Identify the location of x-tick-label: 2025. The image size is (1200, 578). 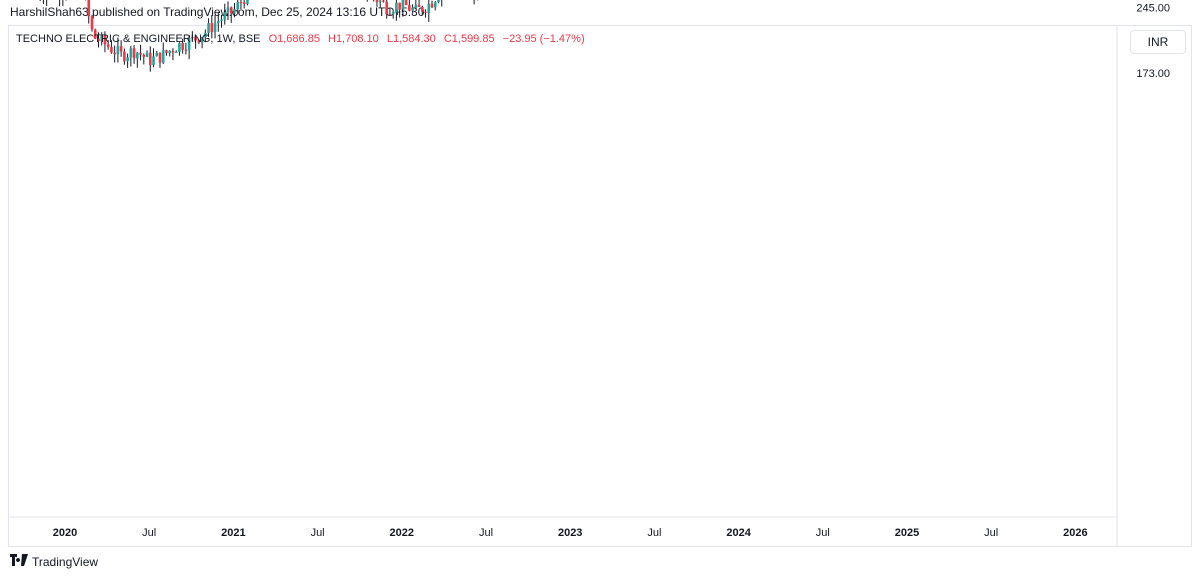
(907, 533).